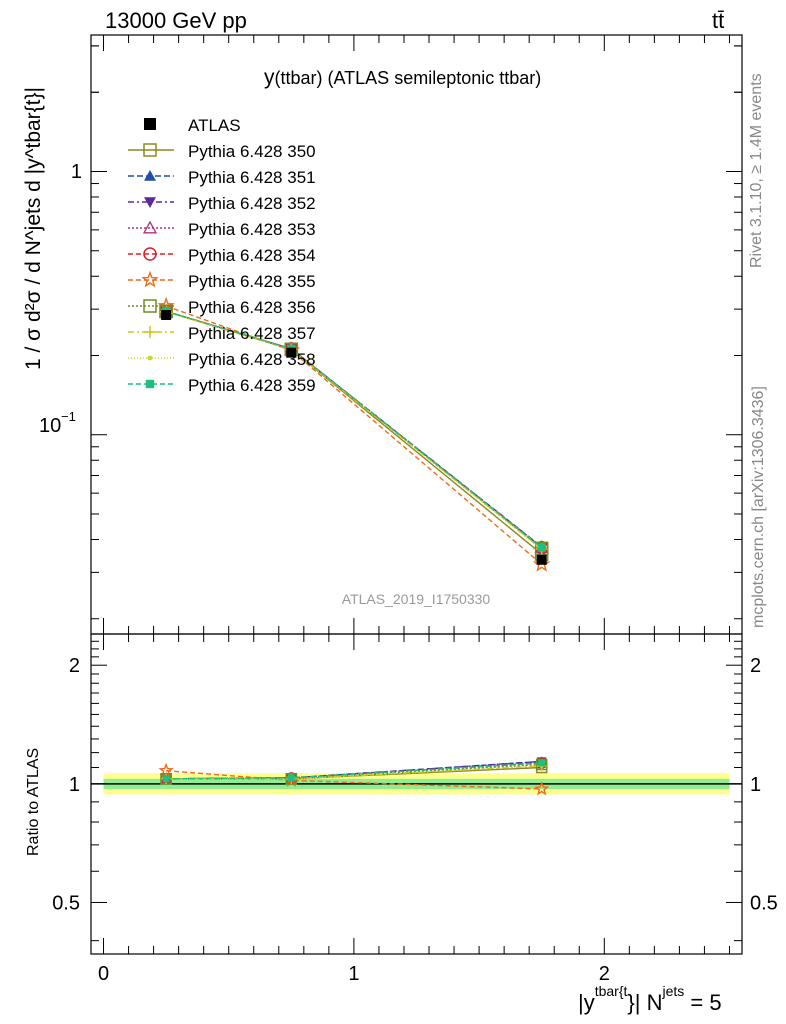 Image resolution: width=786 pixels, height=1024 pixels. Describe the element at coordinates (214, 125) in the screenshot. I see `legend-label-atlas: ATLAS` at that location.